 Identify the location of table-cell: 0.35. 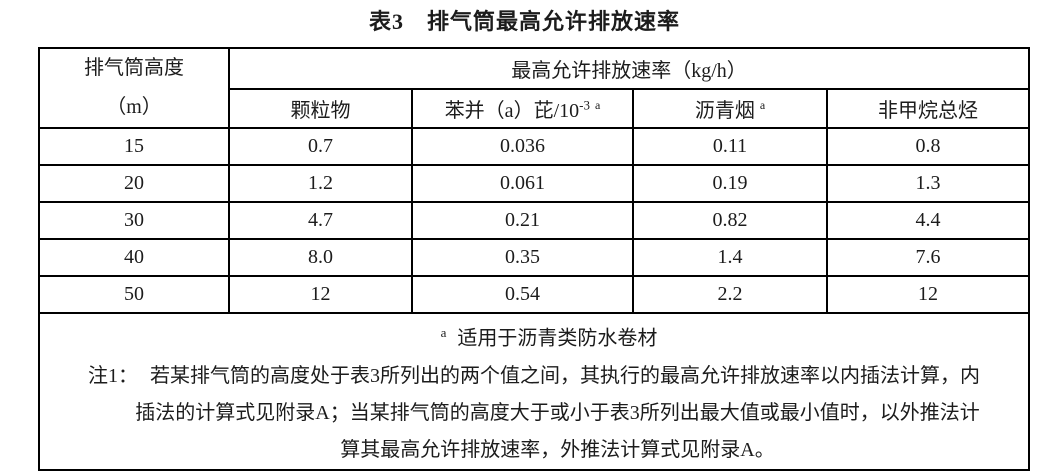
(522, 257).